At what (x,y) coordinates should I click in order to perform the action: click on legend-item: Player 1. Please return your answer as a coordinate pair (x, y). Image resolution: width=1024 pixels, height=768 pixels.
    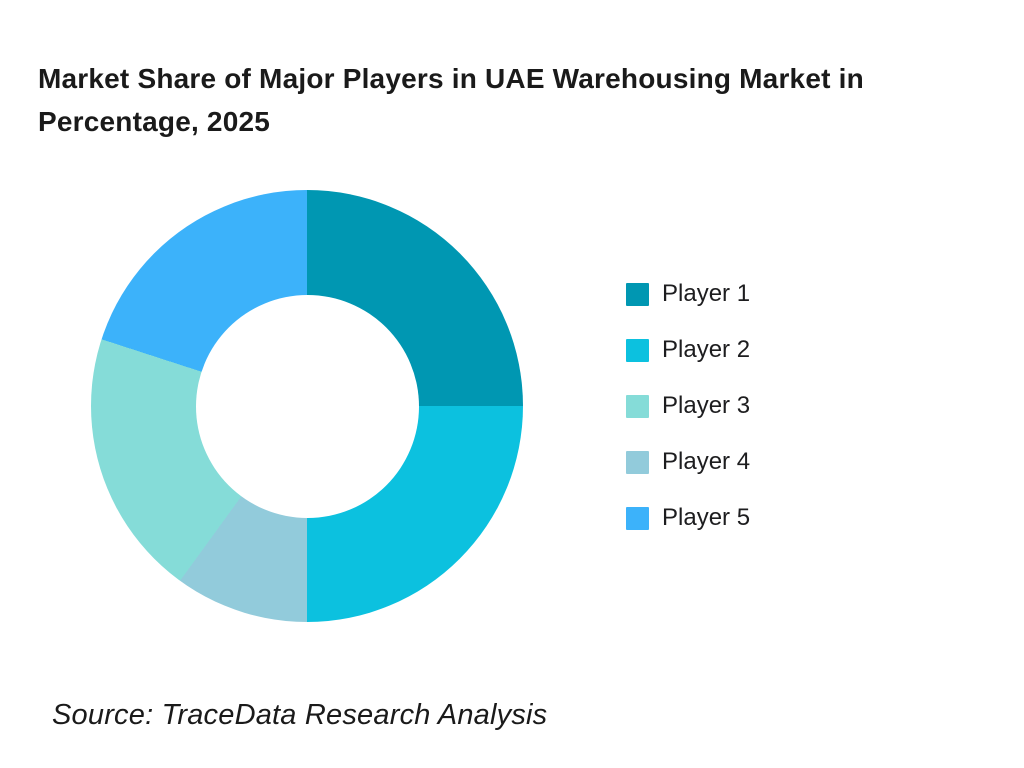
    Looking at the image, I should click on (688, 294).